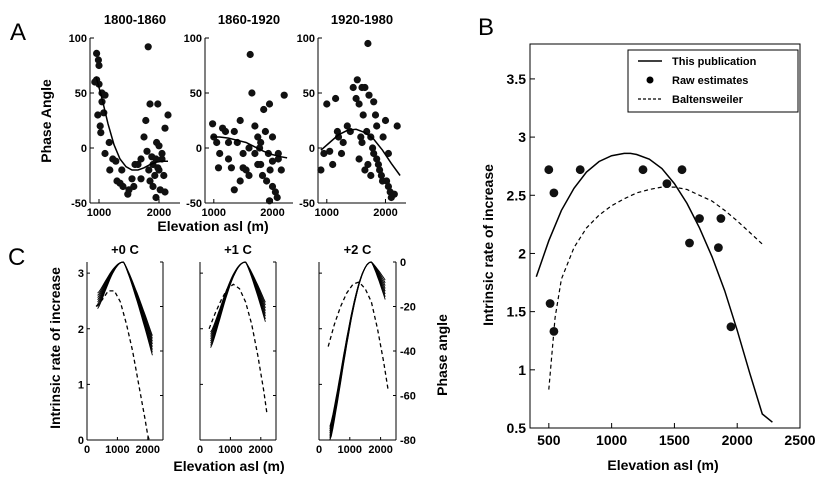  I want to click on panel-a-subplot-1: -50 0 50 100 1000 2000 1800-1860, so click(124, 115).